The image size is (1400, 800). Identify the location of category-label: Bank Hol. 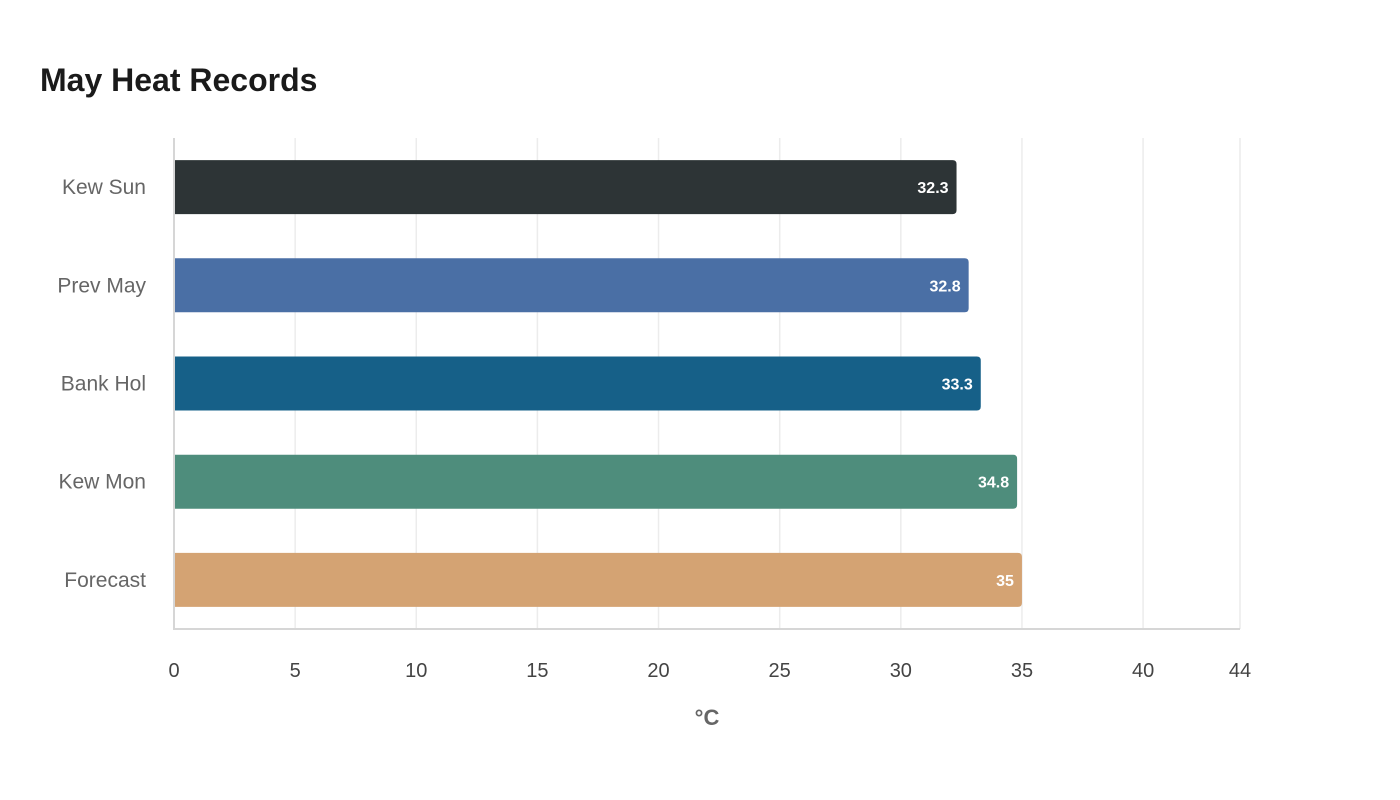
(103, 384).